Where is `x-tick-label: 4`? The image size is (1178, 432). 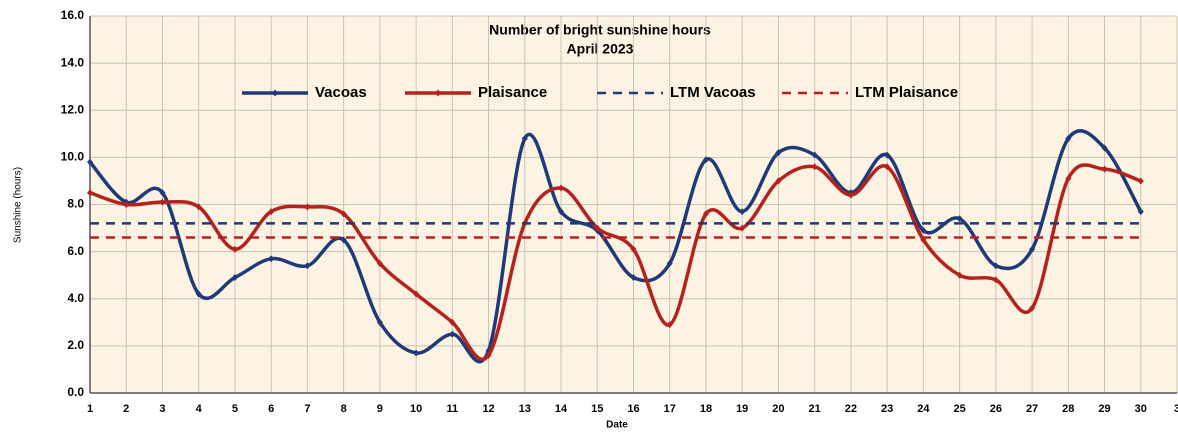
x-tick-label: 4 is located at coordinates (199, 409).